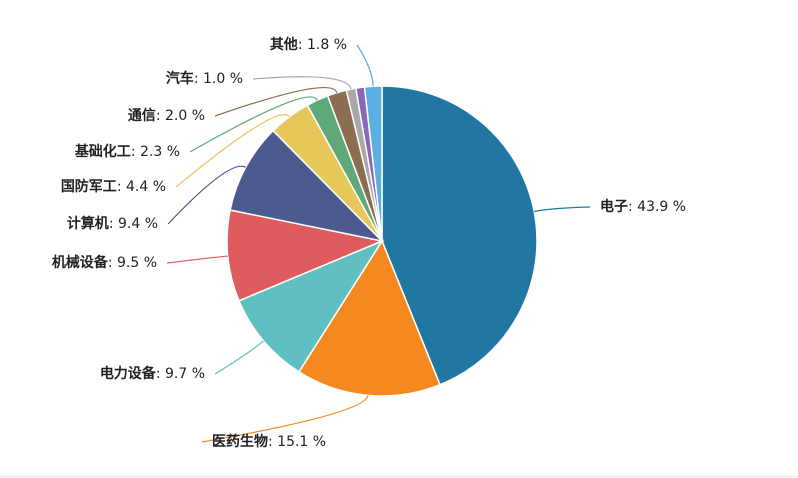  What do you see at coordinates (180, 374) in the screenshot?
I see `value-label: : 9.7 %` at bounding box center [180, 374].